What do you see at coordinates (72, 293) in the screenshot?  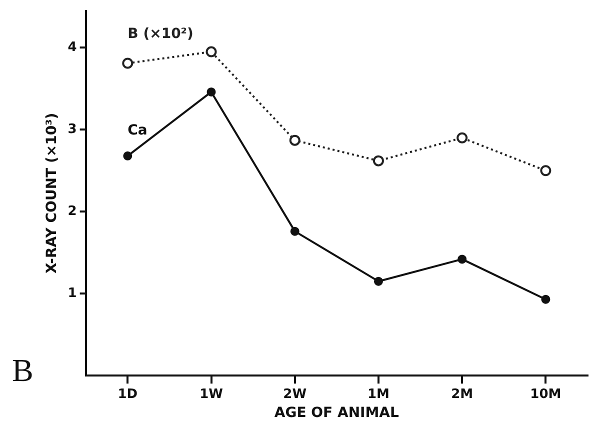 I see `y-tick-label: 1` at bounding box center [72, 293].